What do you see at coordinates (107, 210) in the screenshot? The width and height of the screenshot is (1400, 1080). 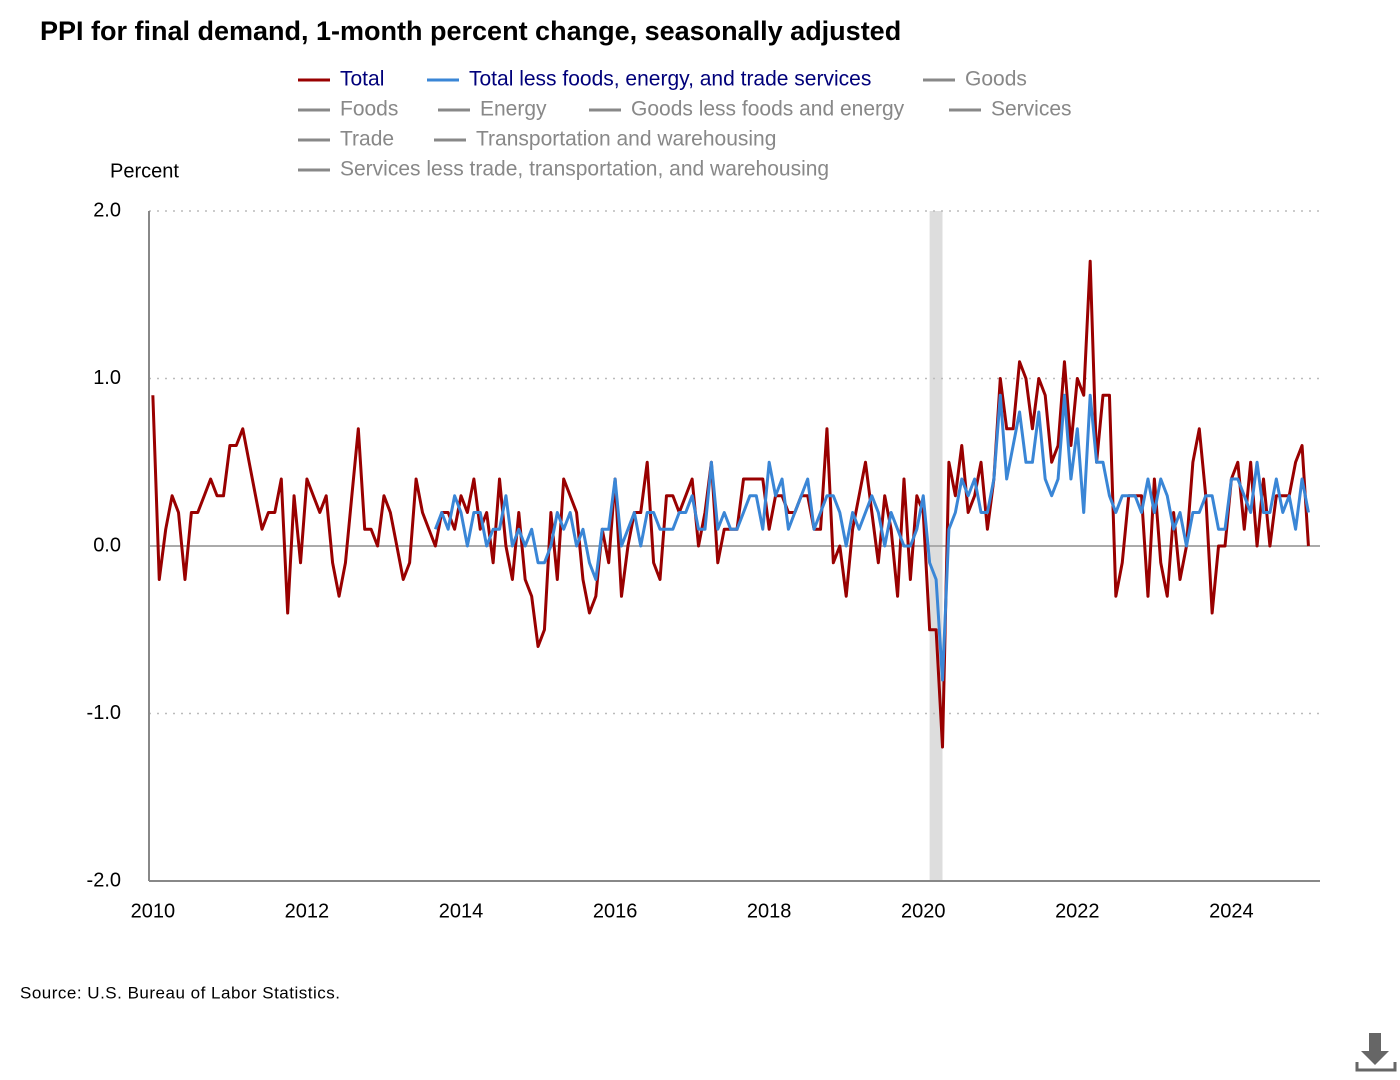 I see `y-tick-label: 2.0` at bounding box center [107, 210].